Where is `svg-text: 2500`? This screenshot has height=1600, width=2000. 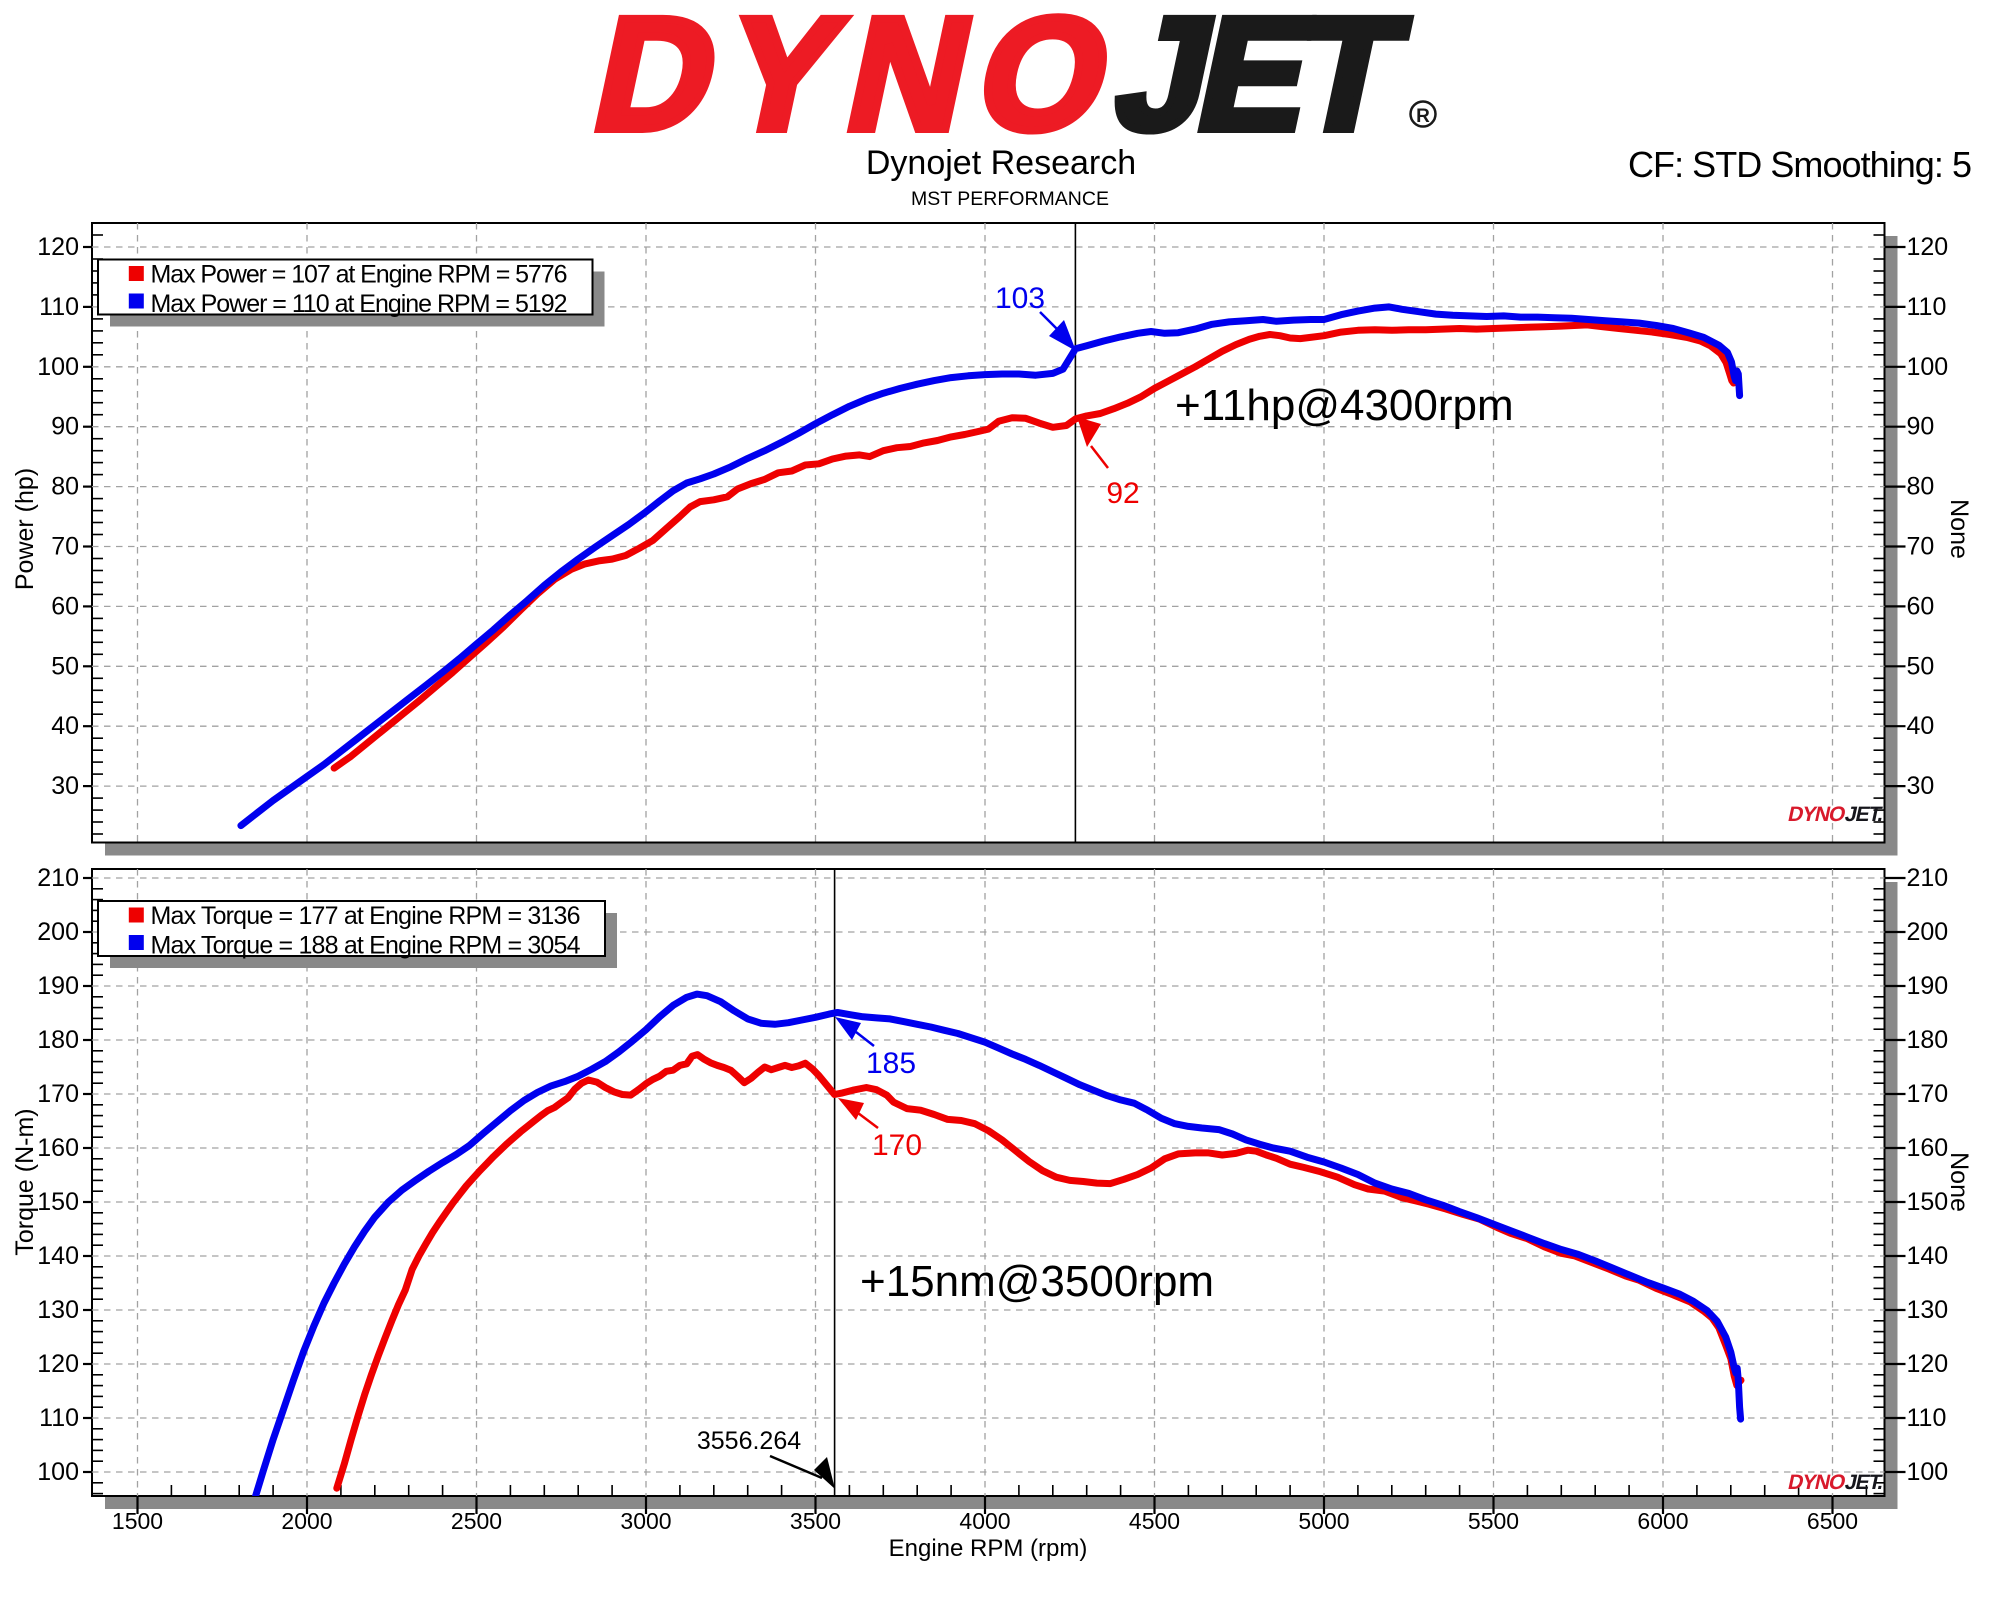 svg-text: 2500 is located at coordinates (476, 1521).